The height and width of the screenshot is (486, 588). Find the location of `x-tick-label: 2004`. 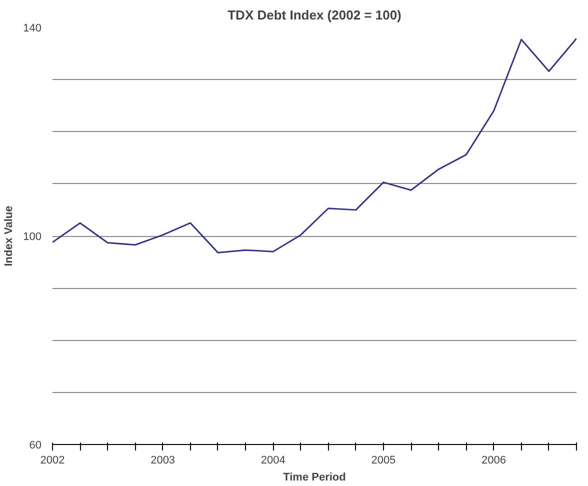

x-tick-label: 2004 is located at coordinates (273, 460).